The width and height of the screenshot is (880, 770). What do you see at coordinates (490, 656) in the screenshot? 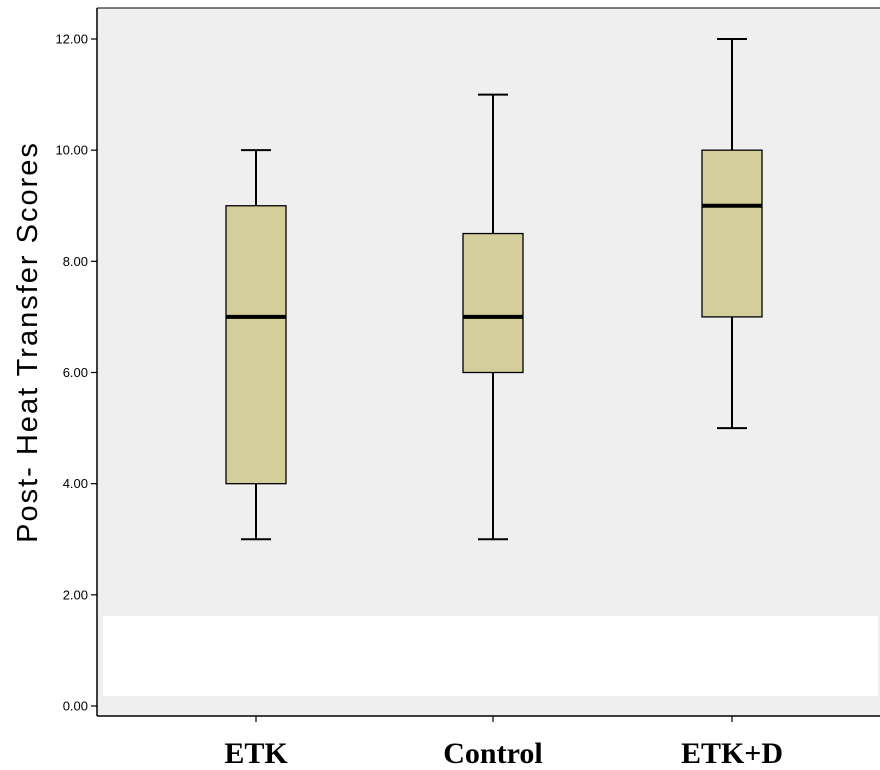
I see `plot-blank-band` at bounding box center [490, 656].